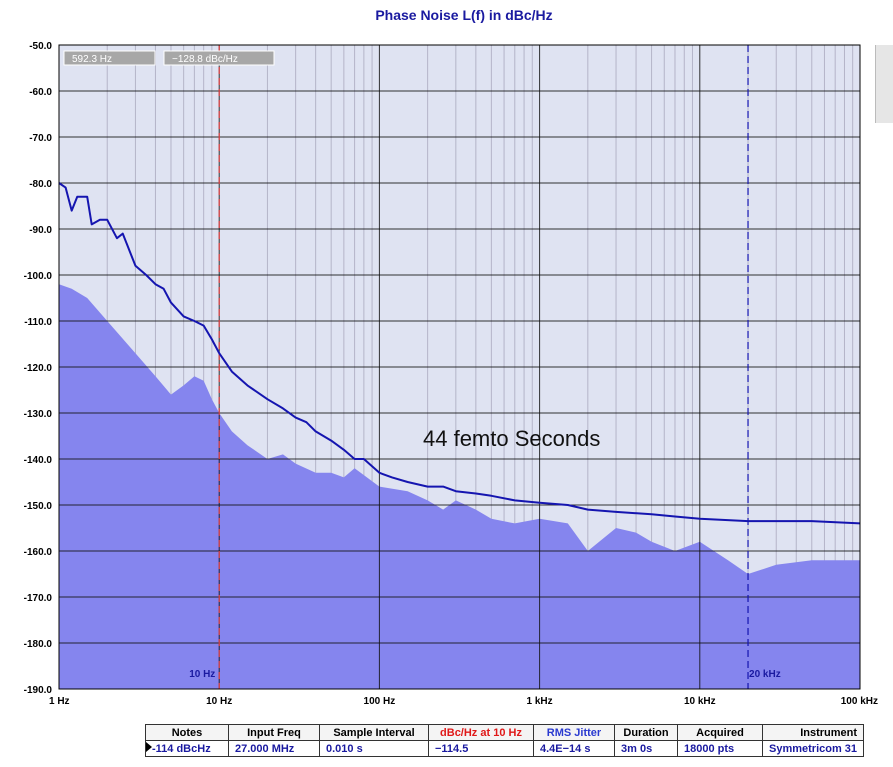  What do you see at coordinates (40, 46) in the screenshot?
I see `y-tick-label: -50.0` at bounding box center [40, 46].